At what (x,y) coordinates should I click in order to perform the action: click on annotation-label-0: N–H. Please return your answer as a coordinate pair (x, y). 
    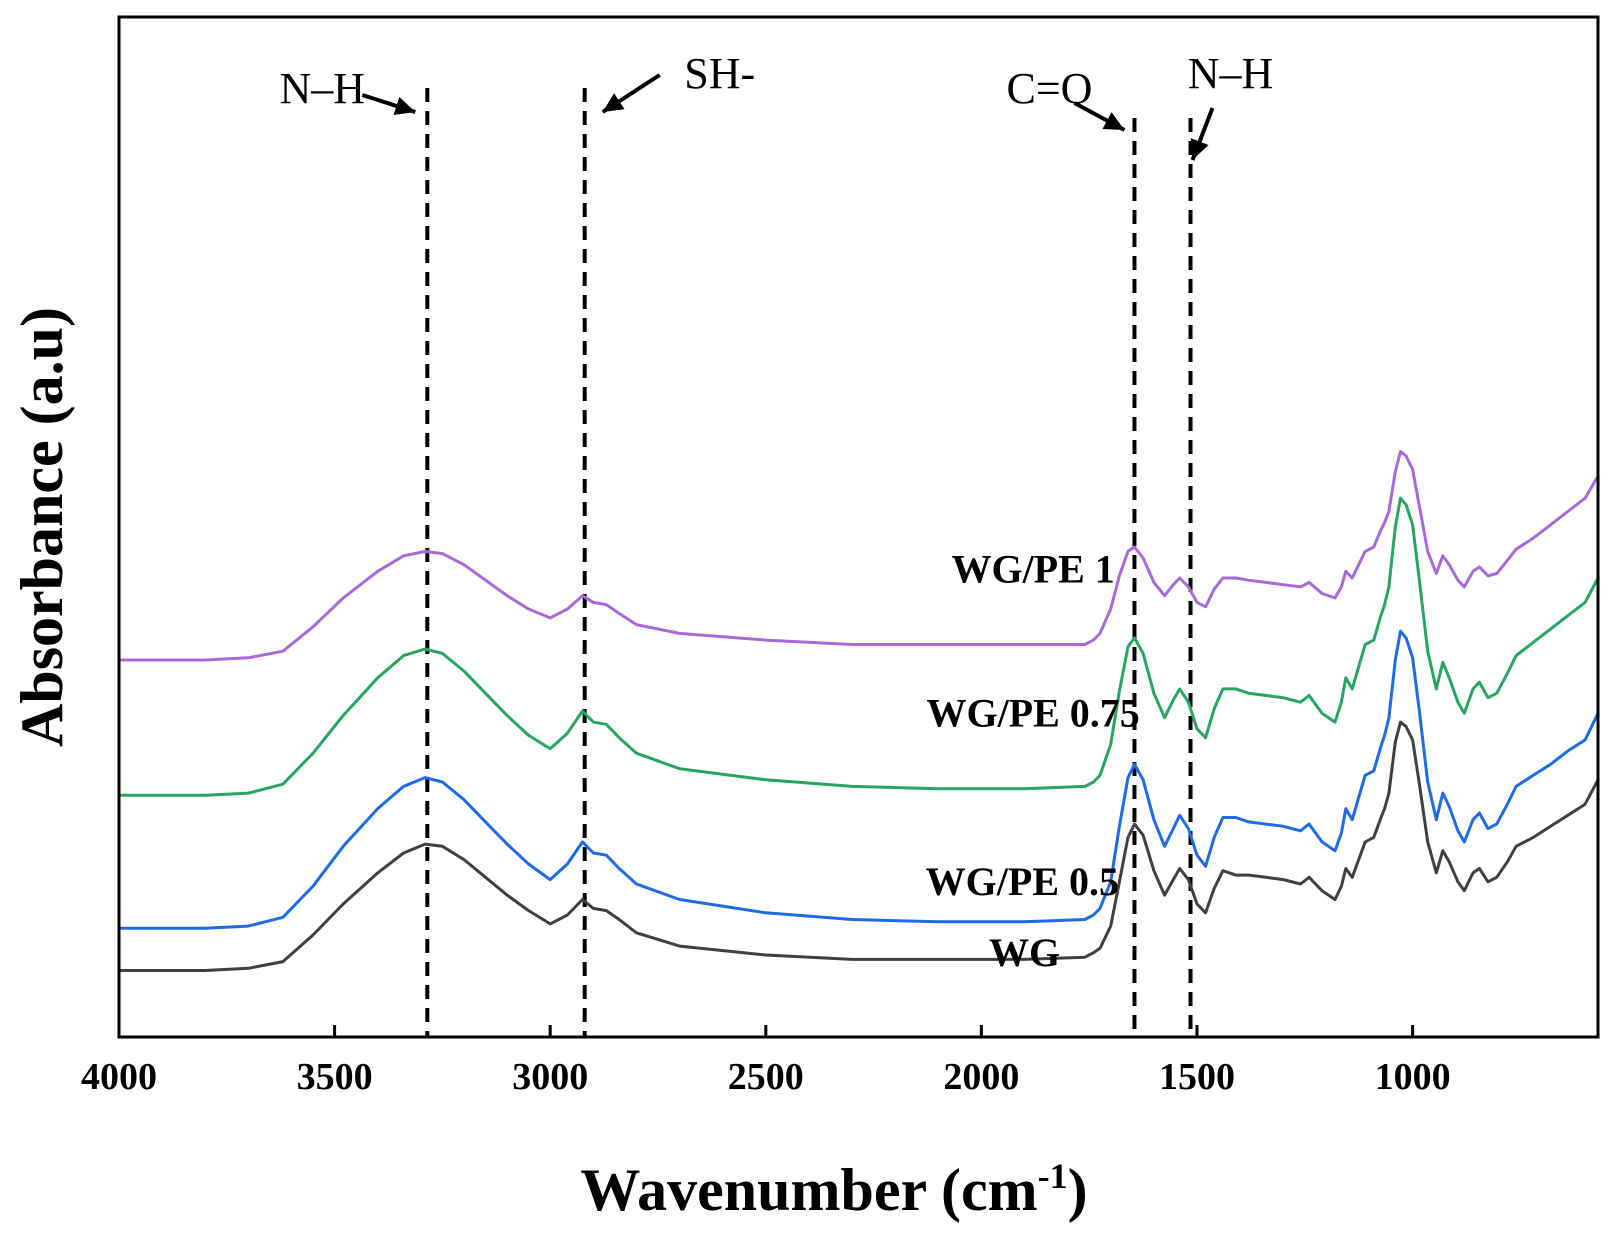
    Looking at the image, I should click on (323, 88).